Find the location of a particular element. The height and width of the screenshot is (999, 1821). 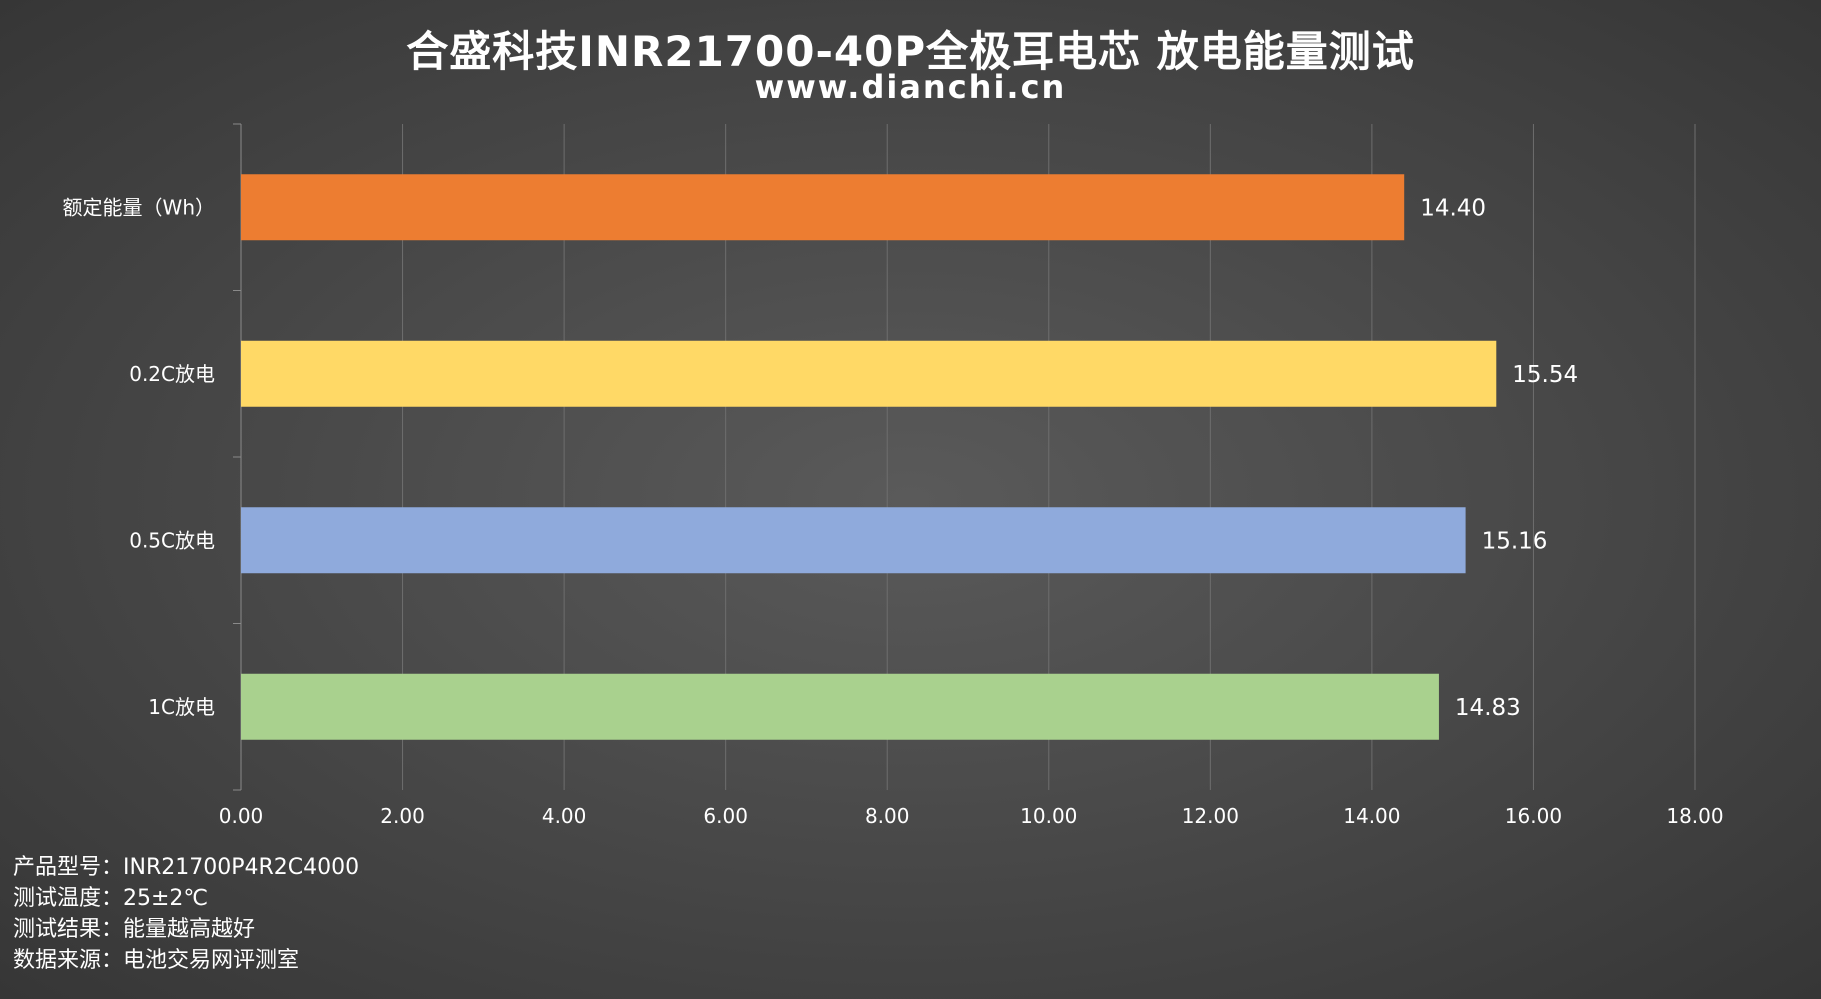

value-label: 14.40 is located at coordinates (1453, 208).